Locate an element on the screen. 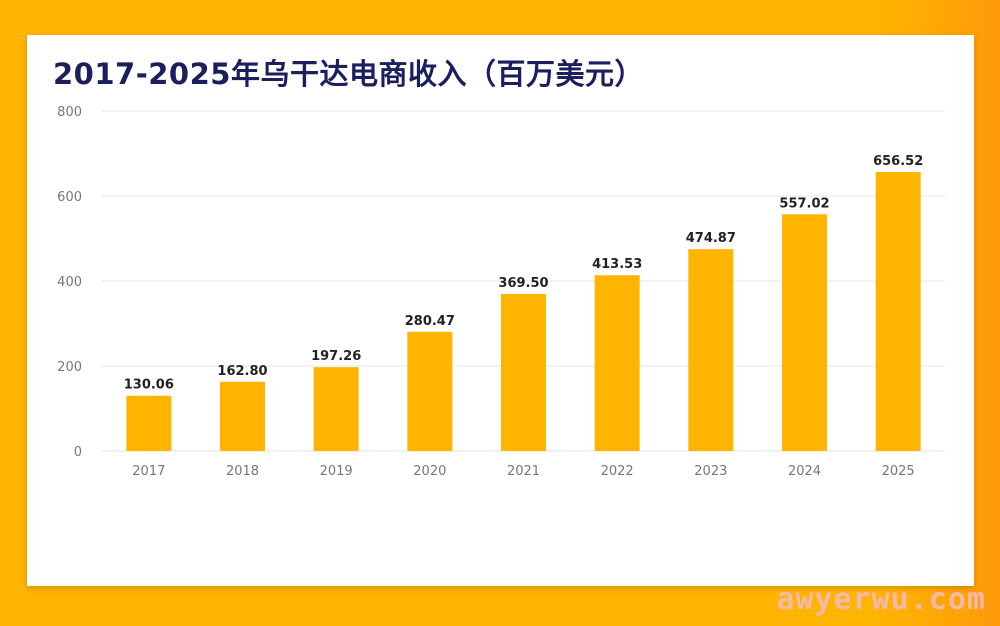  y-tick-label: 200 is located at coordinates (69, 367).